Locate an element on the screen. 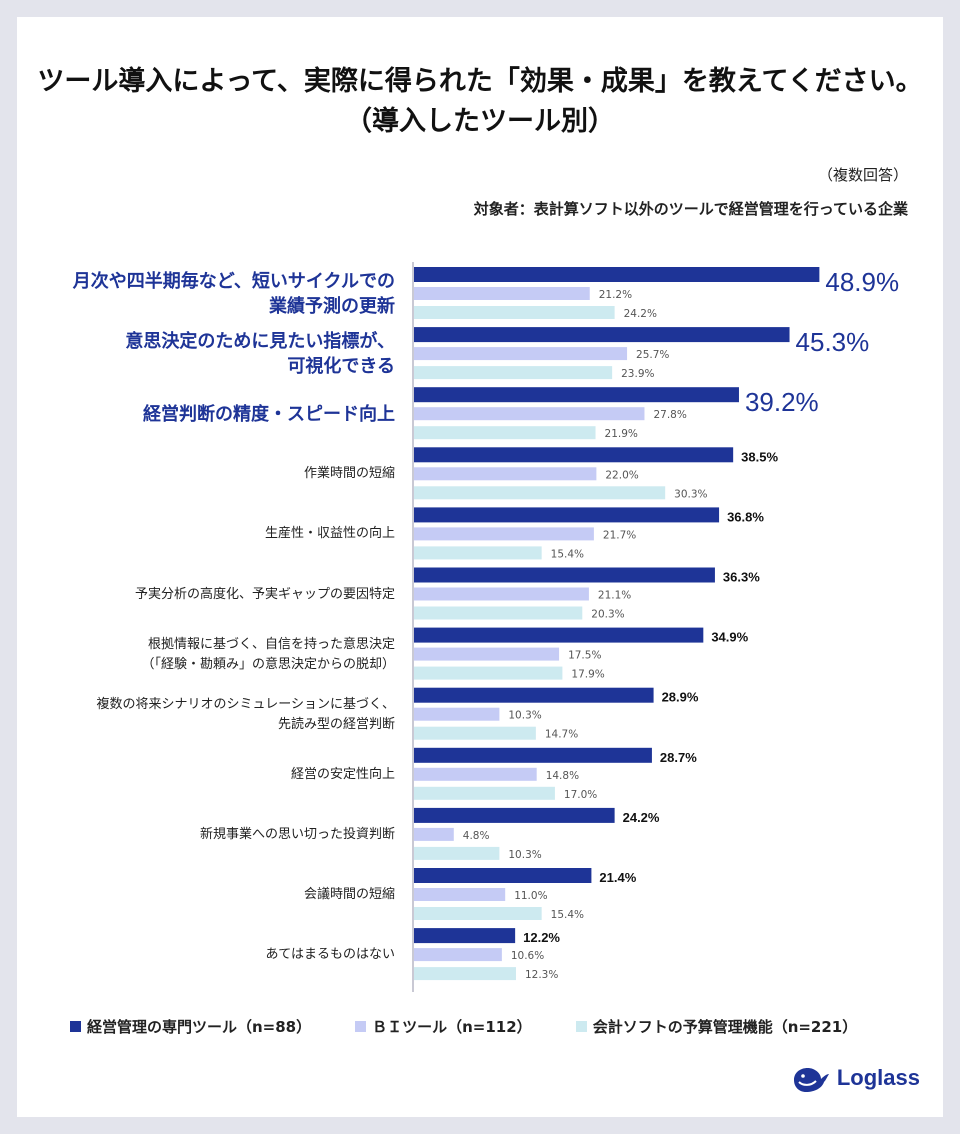  value-label-bi-tool-7: 17.5% is located at coordinates (584, 656).